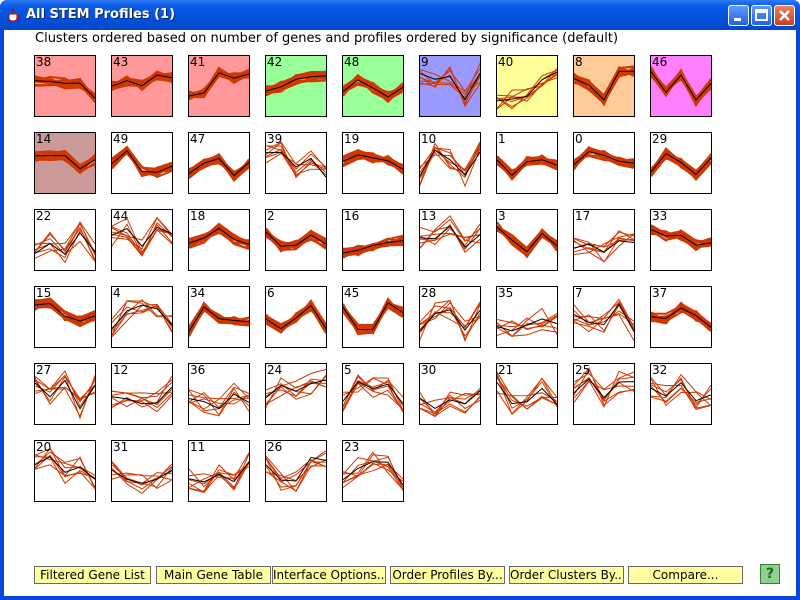 This screenshot has width=800, height=600. I want to click on profile-22: 22, so click(65, 240).